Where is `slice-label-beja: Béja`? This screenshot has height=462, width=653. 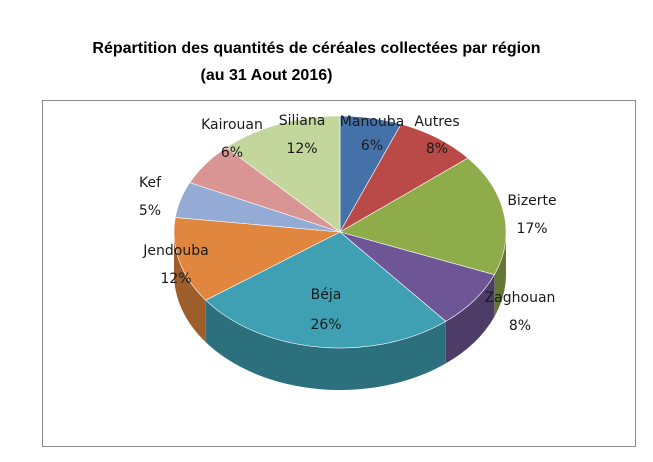 slice-label-beja: Béja is located at coordinates (326, 295).